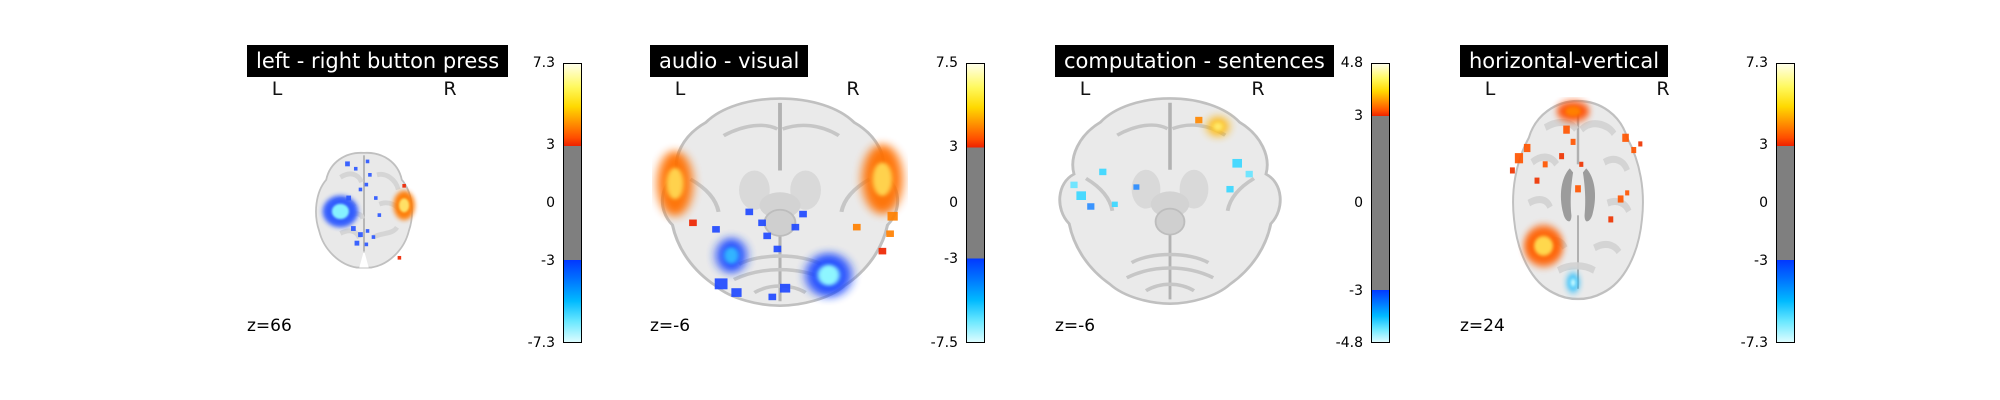  Describe the element at coordinates (944, 343) in the screenshot. I see `colorbar-tick-label: -7.5` at that location.